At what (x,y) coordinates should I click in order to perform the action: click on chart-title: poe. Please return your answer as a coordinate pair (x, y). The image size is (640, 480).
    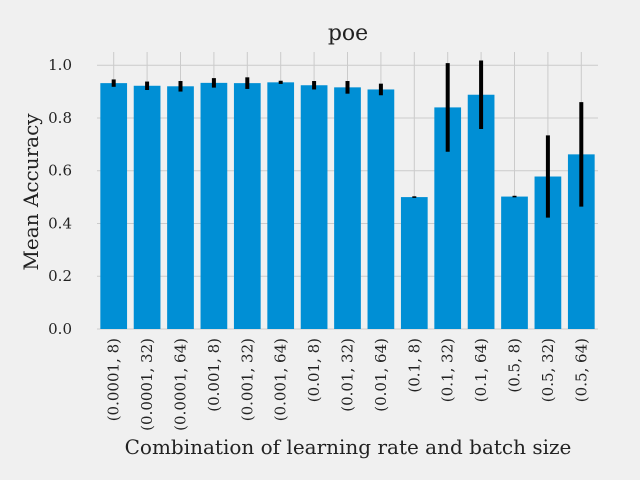
    Looking at the image, I should click on (348, 33).